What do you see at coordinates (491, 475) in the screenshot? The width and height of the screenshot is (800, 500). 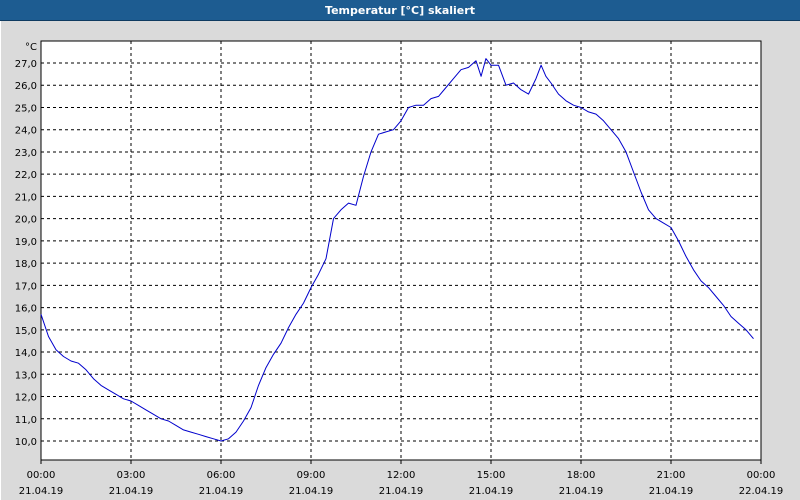 I see `x-tick-time-label: 15:00` at bounding box center [491, 475].